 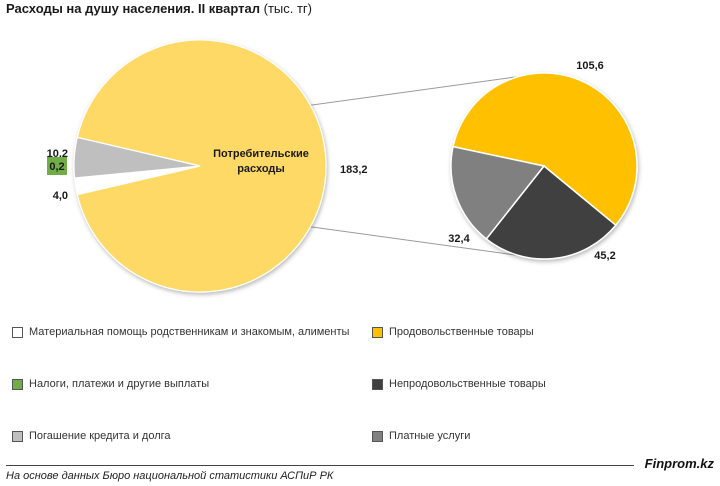 I want to click on legend-label: Продовольственные товары, so click(x=461, y=332).